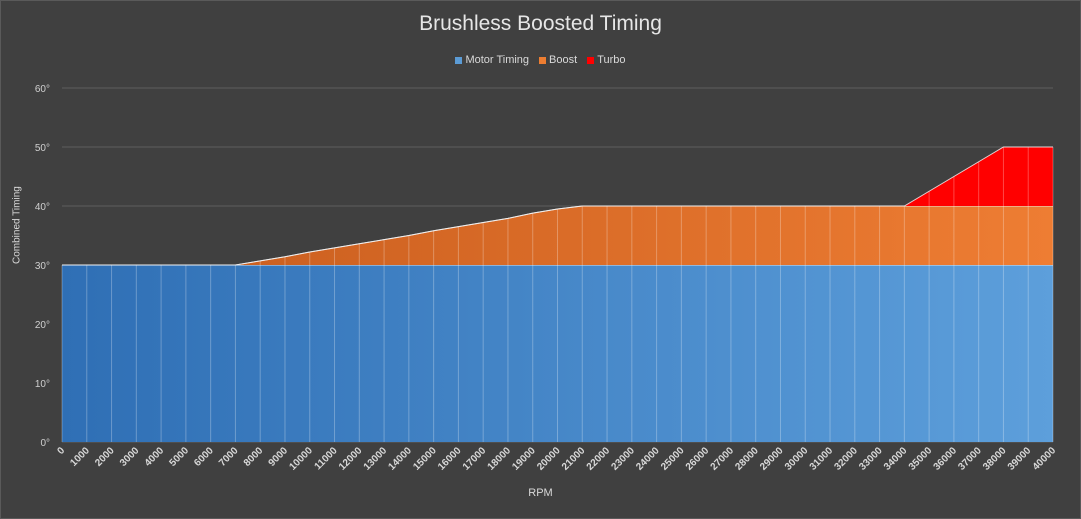 The image size is (1081, 519). I want to click on legend-label-motor-timing: Motor Timing, so click(497, 60).